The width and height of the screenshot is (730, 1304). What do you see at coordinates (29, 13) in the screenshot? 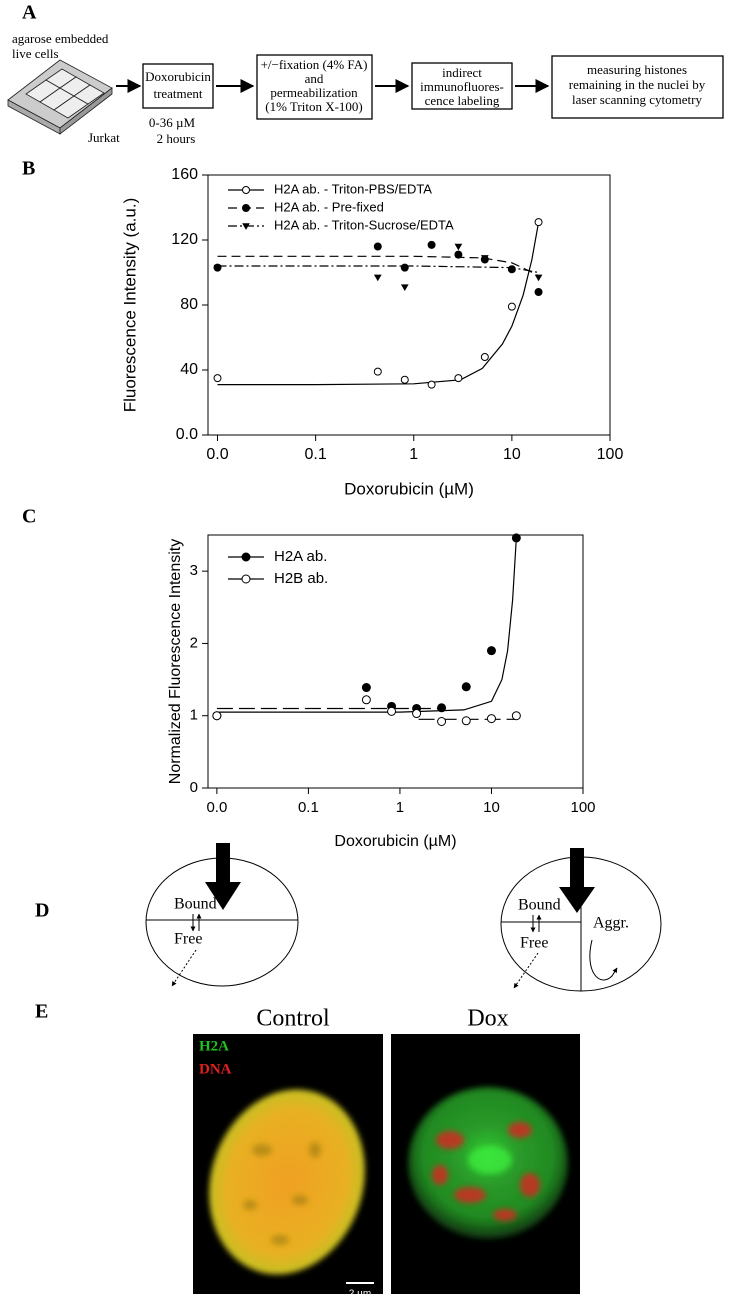
I see `panel-label: A` at bounding box center [29, 13].